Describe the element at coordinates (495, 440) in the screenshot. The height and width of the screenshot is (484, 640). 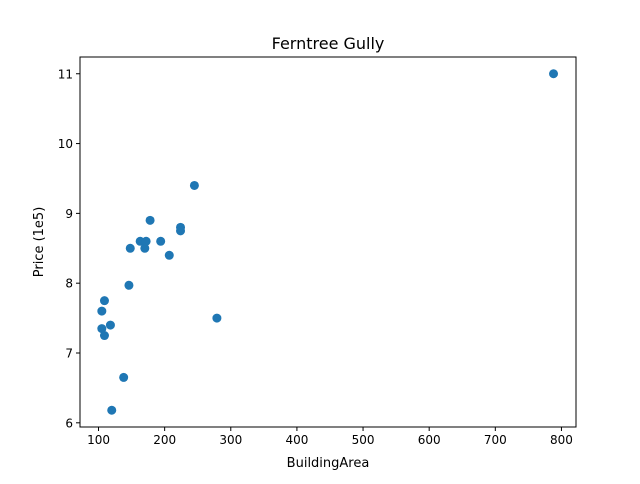
I see `x-tick-label: 700` at that location.